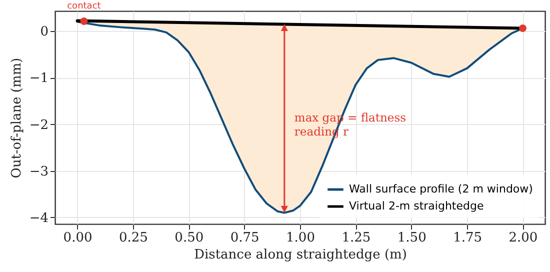  Describe the element at coordinates (300, 255) in the screenshot. I see `x-axis-title: Distance along straightedge (m)` at that location.